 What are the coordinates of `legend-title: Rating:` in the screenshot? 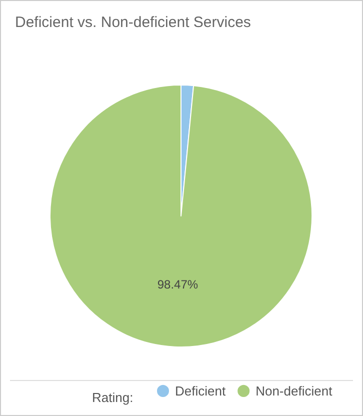 It's located at (113, 397).